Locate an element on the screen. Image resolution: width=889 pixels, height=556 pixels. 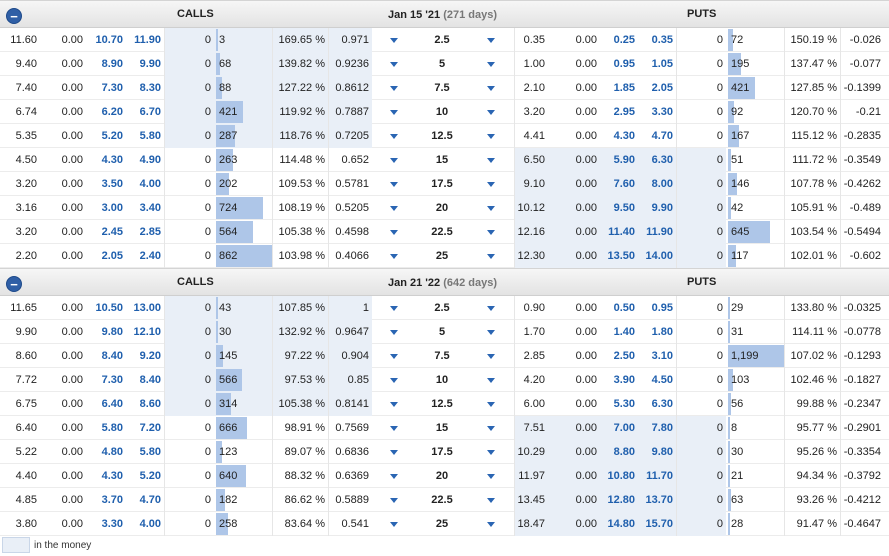
put-ask: 11.70 is located at coordinates (659, 476).